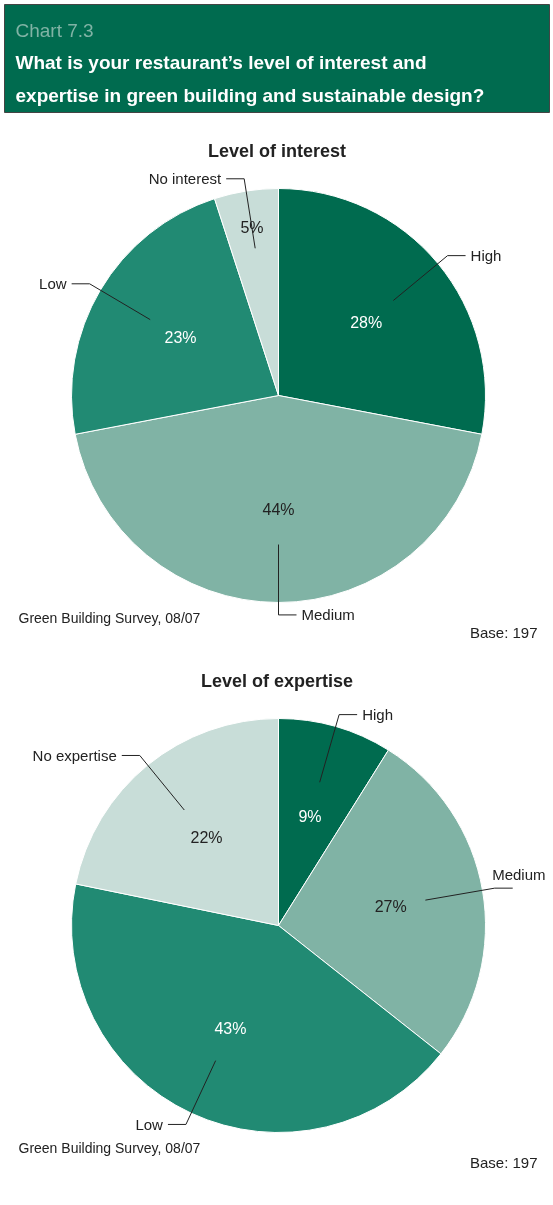 The height and width of the screenshot is (1205, 553). What do you see at coordinates (230, 1029) in the screenshot?
I see `data-label: 43%` at bounding box center [230, 1029].